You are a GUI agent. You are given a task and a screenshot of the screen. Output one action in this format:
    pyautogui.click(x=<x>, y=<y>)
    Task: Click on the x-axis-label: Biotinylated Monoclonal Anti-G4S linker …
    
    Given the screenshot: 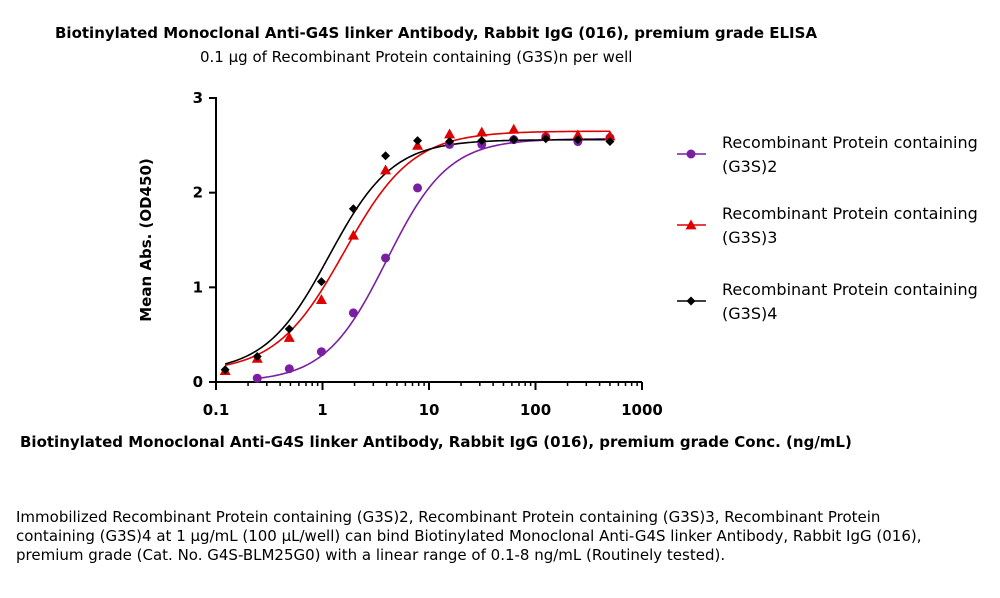 What is the action you would take?
    pyautogui.click(x=436, y=442)
    